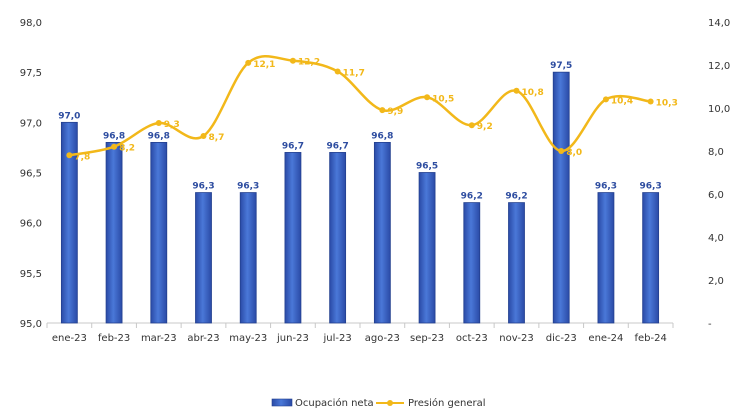  What do you see at coordinates (292, 338) in the screenshot?
I see `x-tick-label: jun-23` at bounding box center [292, 338].